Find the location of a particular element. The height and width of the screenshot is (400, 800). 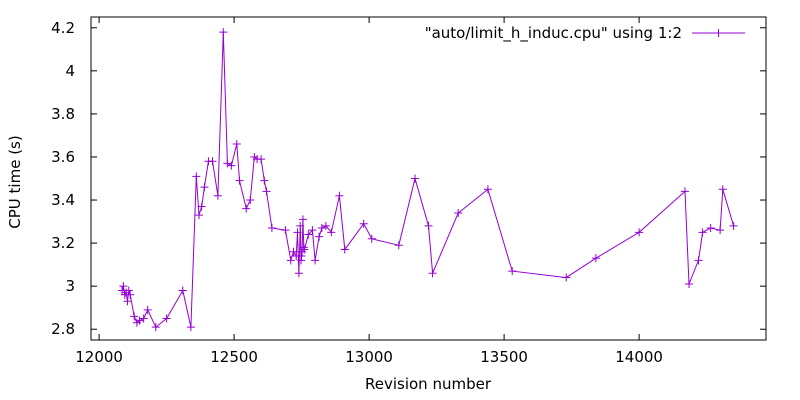

x-tick-label: 13500 is located at coordinates (504, 357).